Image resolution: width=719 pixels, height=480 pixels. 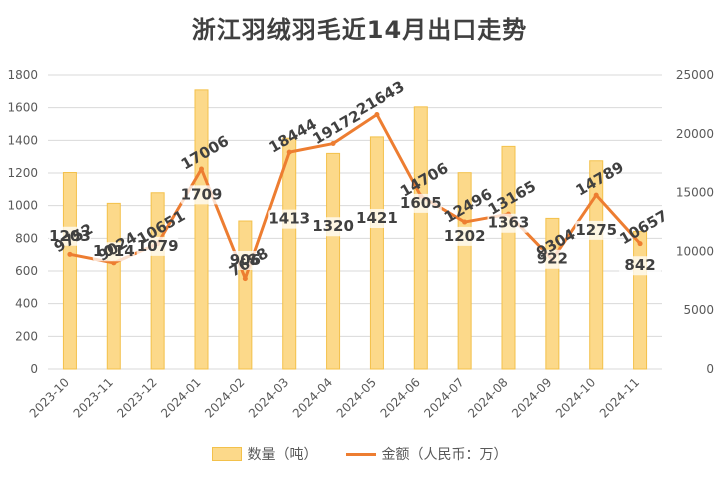 I want to click on legend-line-swatch, so click(x=360, y=454).